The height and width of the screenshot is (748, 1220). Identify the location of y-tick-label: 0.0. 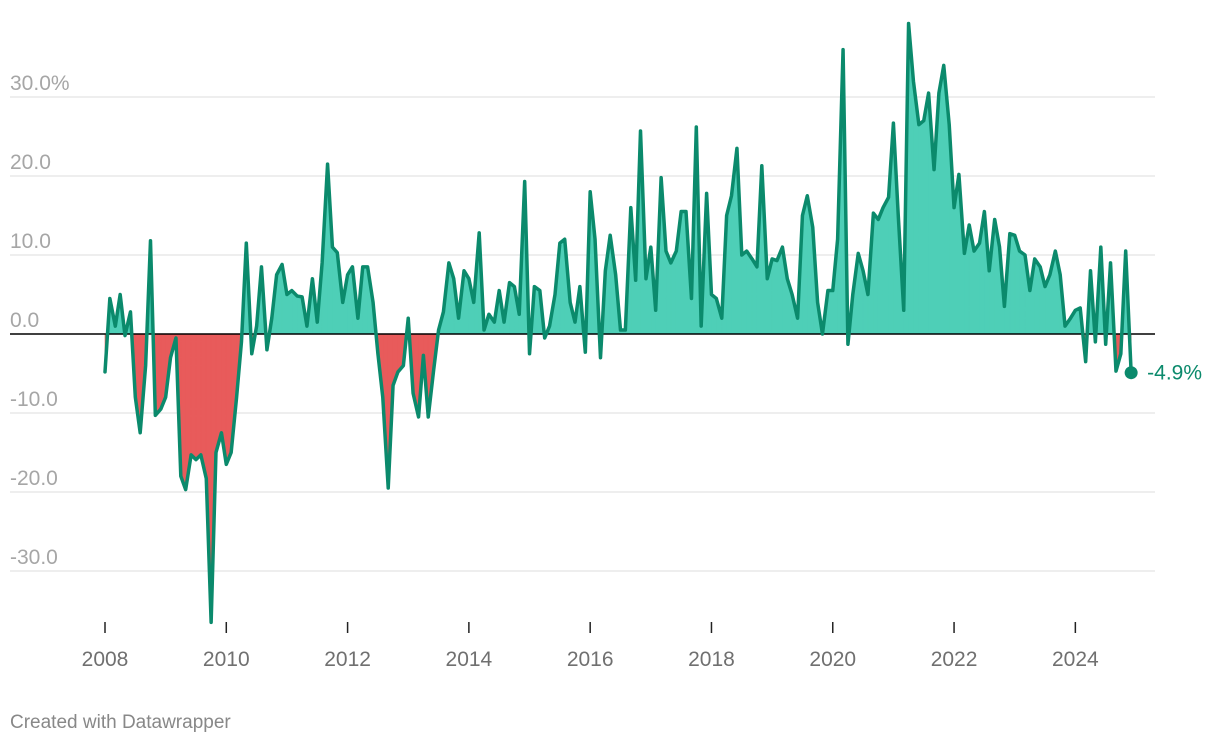
(24, 320).